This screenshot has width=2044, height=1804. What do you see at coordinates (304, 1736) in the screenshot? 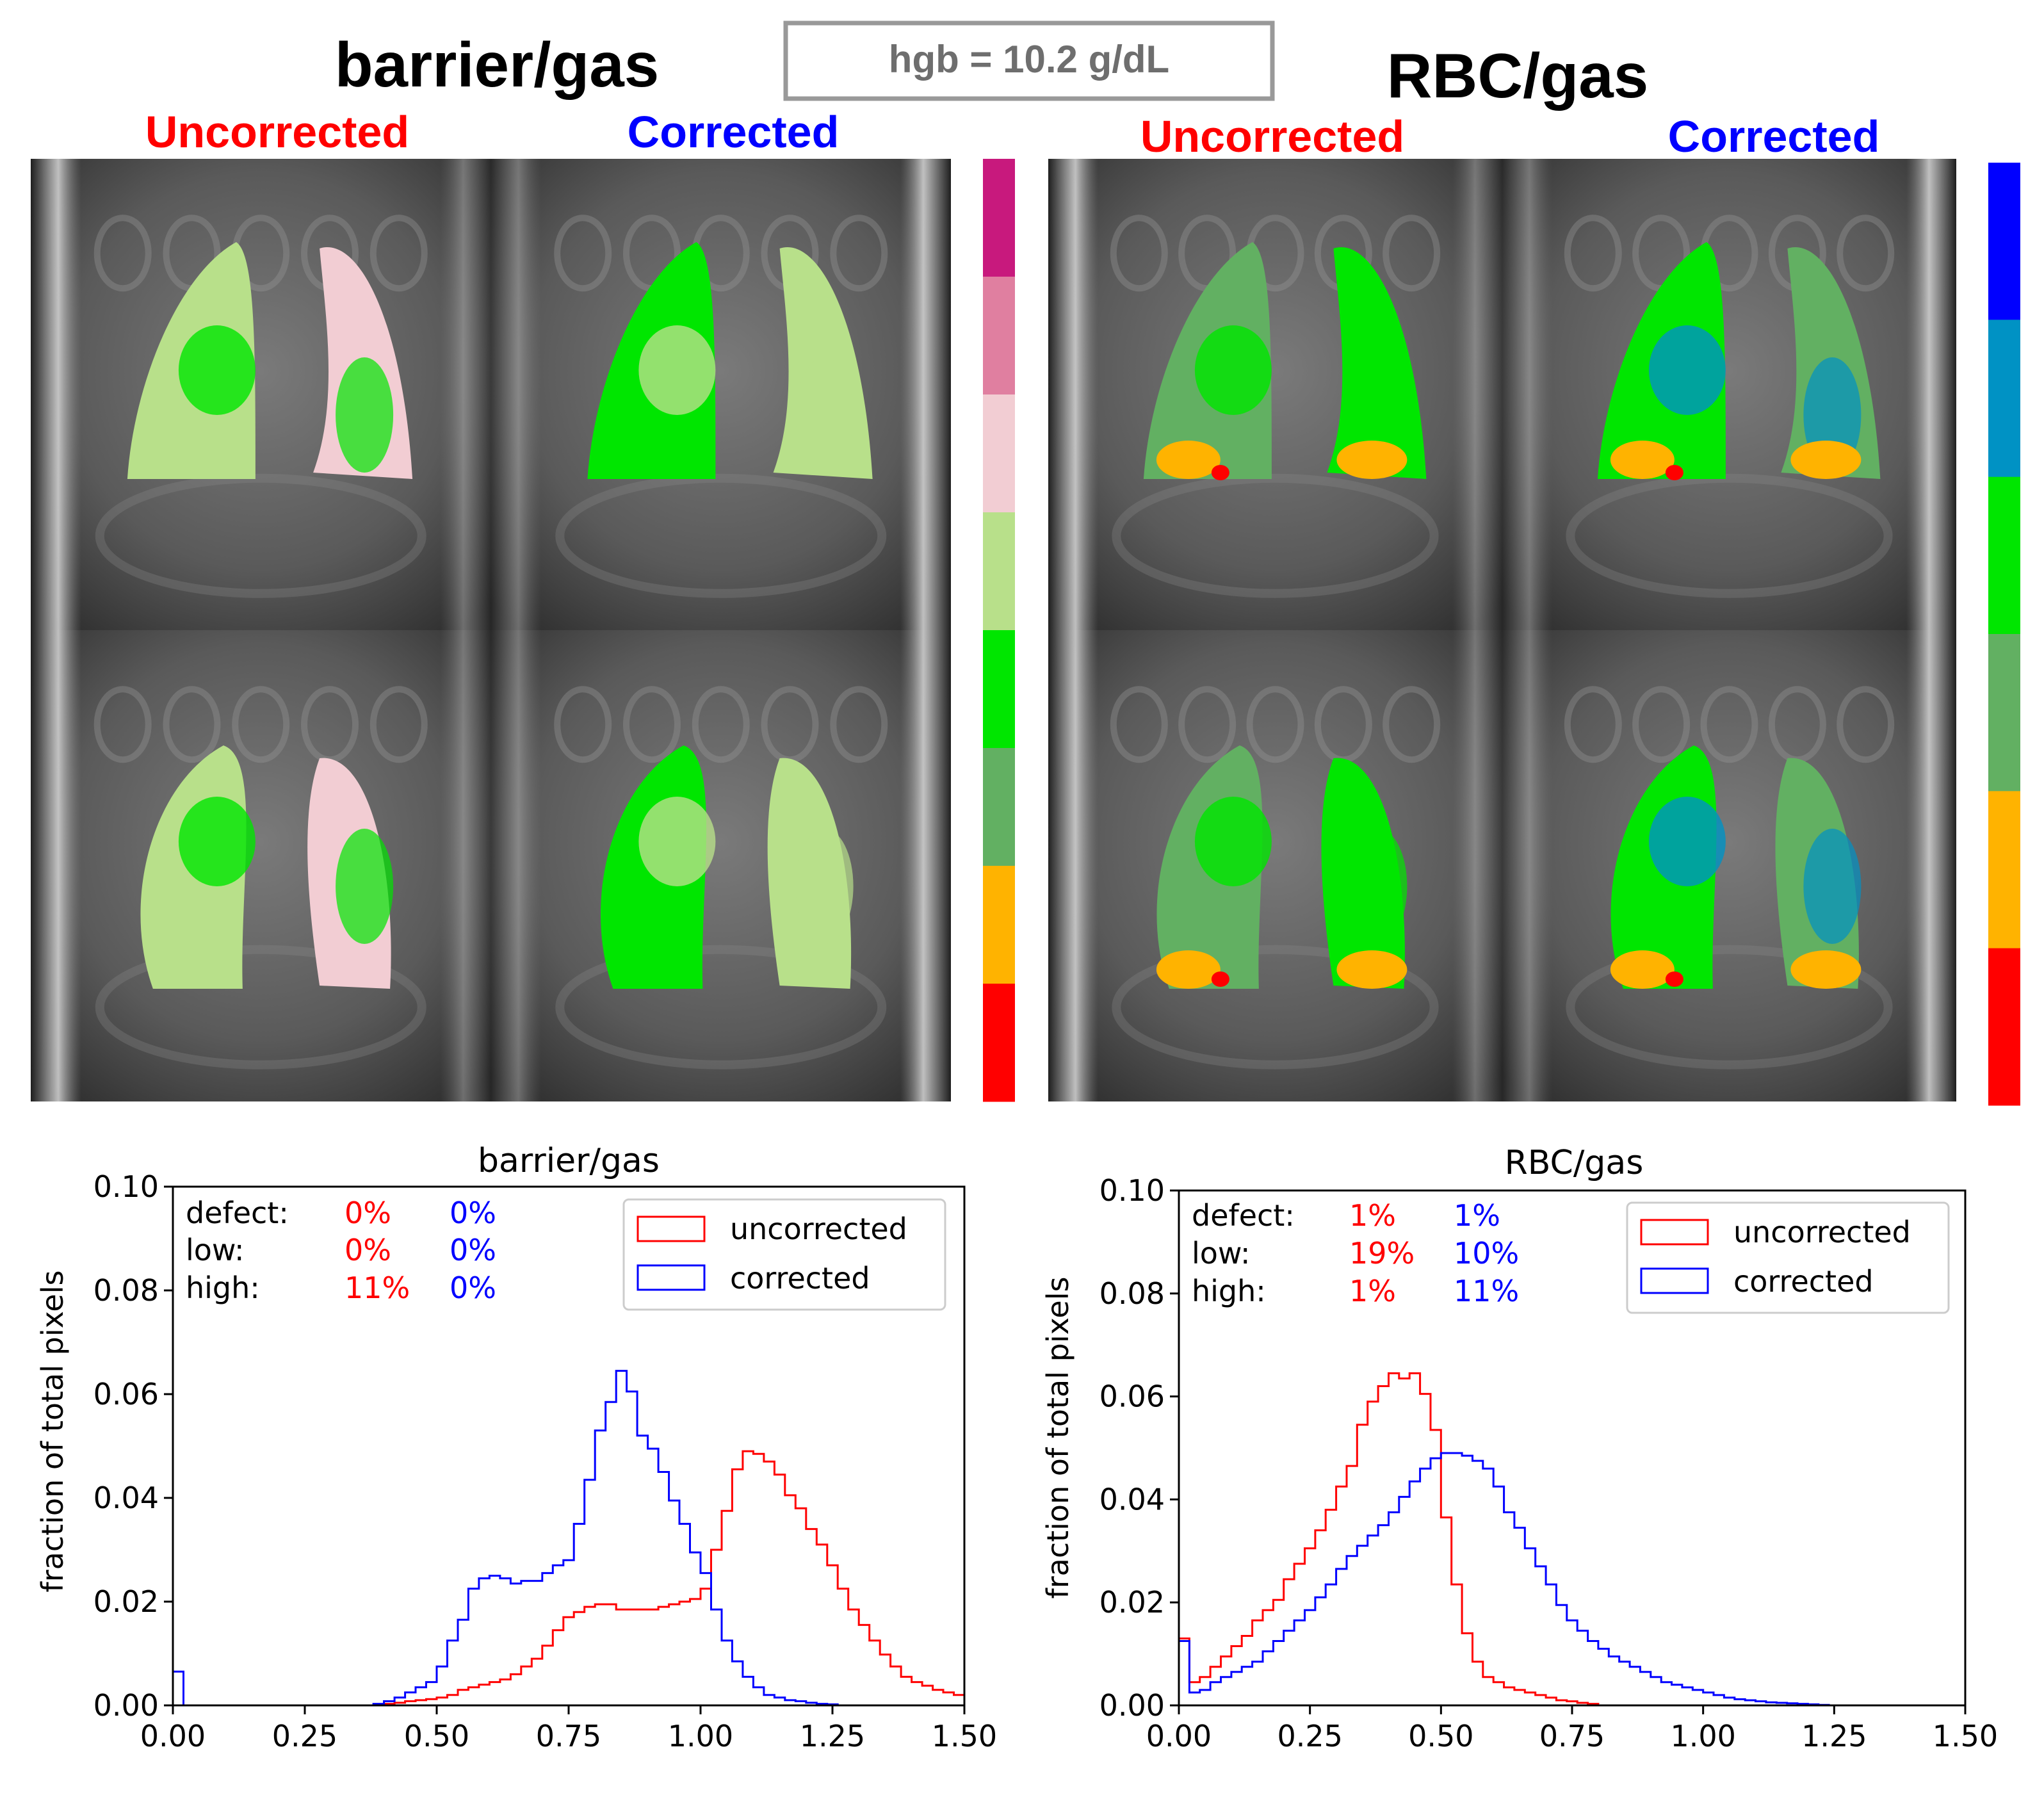
I see `x-tick-label: 0.25` at bounding box center [304, 1736].